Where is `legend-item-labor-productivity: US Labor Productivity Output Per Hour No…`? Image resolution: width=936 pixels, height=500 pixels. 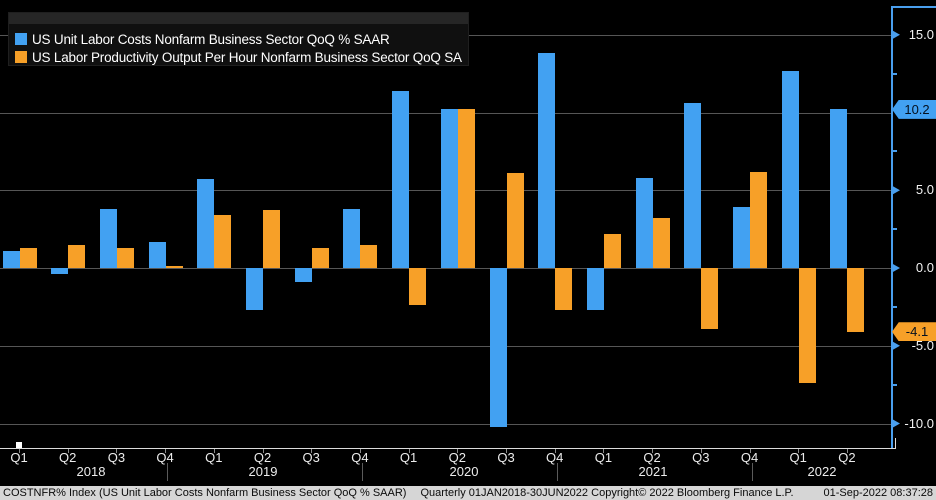
legend-item-labor-productivity: US Labor Productivity Output Per Hour No… is located at coordinates (238, 57).